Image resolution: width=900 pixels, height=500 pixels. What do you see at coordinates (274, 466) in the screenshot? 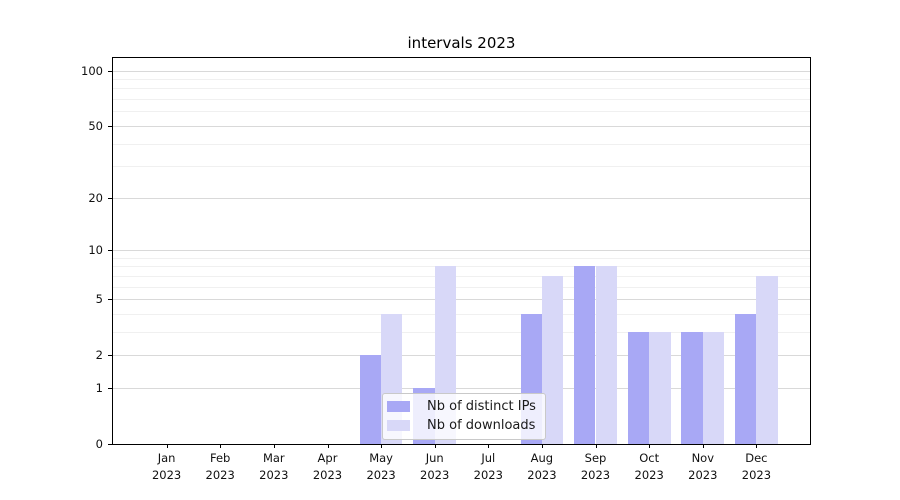
I see `x-tick-label: Mar 2023` at bounding box center [274, 466].